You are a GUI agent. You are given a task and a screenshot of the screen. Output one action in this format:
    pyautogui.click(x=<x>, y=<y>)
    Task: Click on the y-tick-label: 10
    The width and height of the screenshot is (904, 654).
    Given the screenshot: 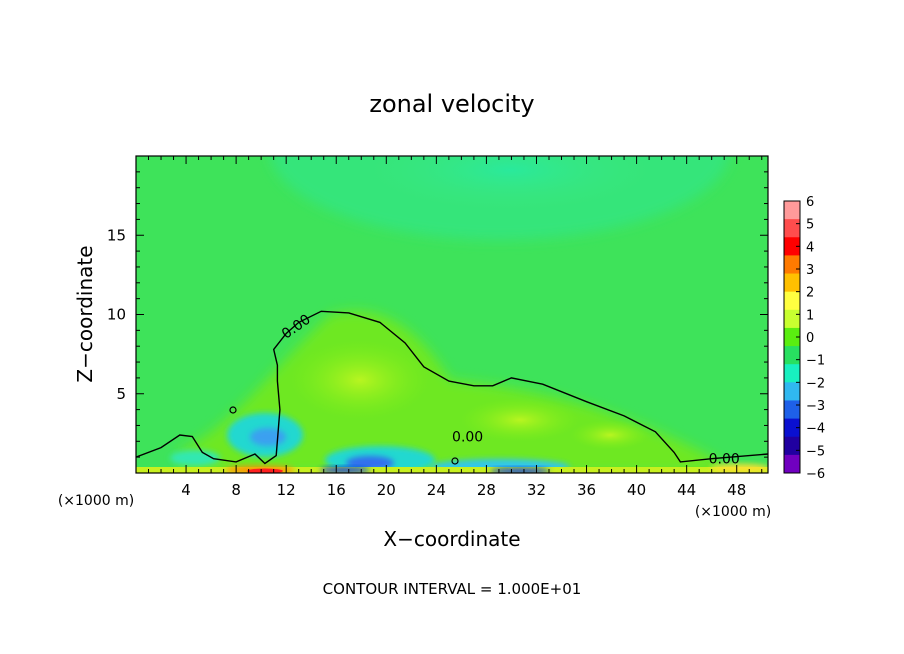 What is the action you would take?
    pyautogui.click(x=116, y=315)
    